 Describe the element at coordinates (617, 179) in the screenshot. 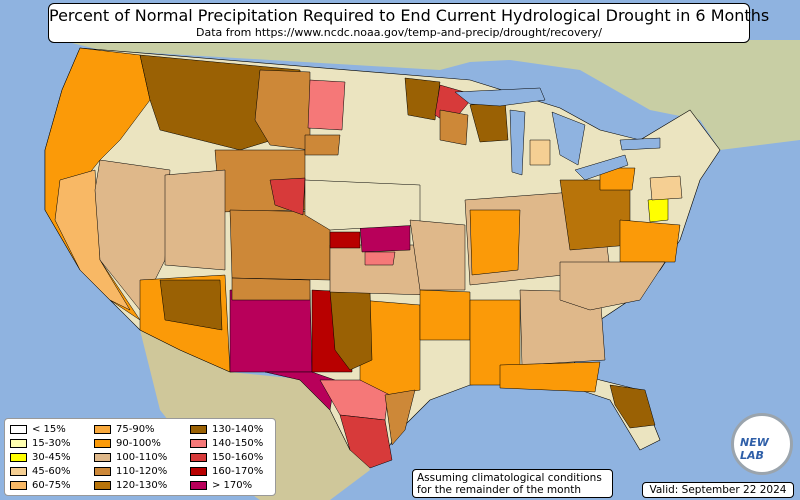

I see `region-pa-orange` at that location.